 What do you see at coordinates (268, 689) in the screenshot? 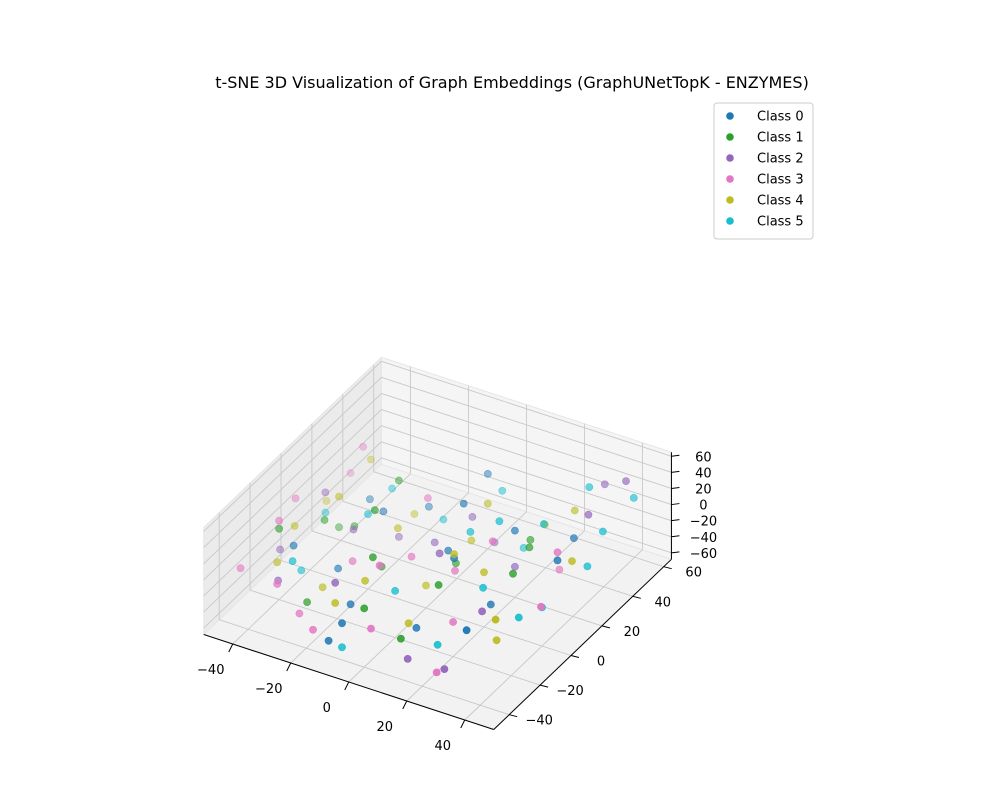
I see `x-tick-label: −20` at bounding box center [268, 689].